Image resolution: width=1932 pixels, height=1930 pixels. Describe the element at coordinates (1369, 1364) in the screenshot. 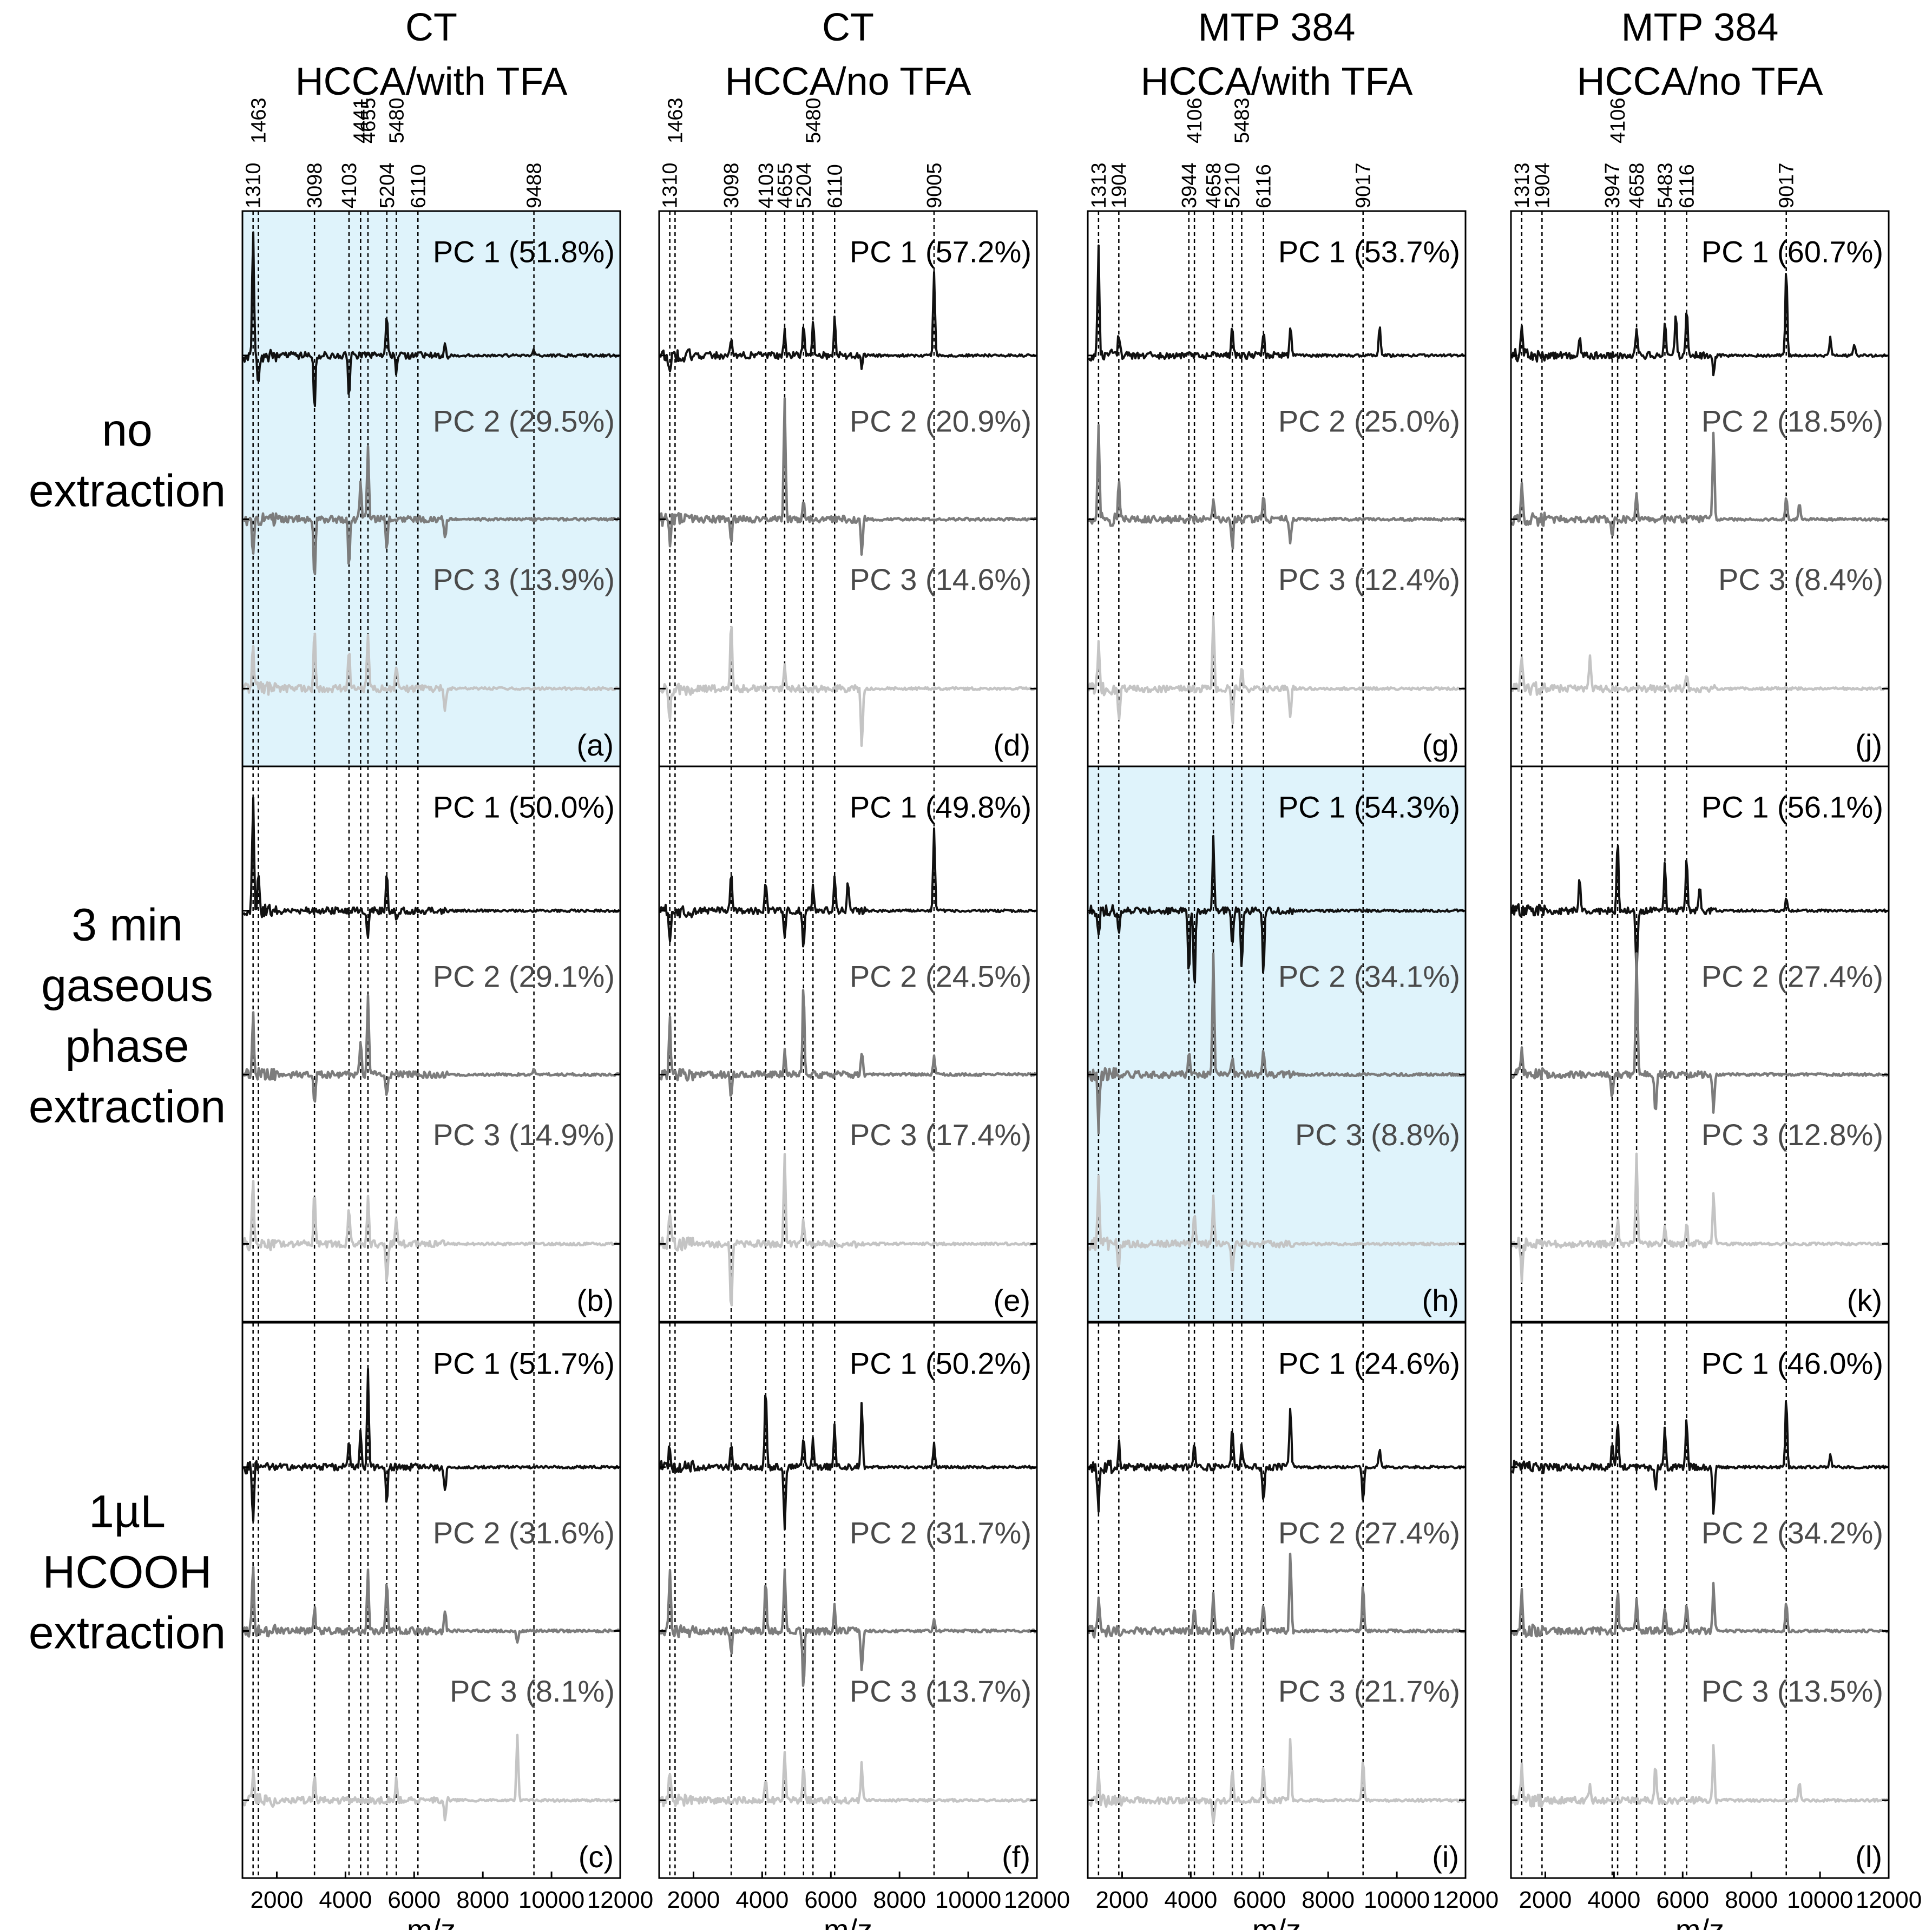

I see `pc1-label: PC 1 (24.6%)` at that location.